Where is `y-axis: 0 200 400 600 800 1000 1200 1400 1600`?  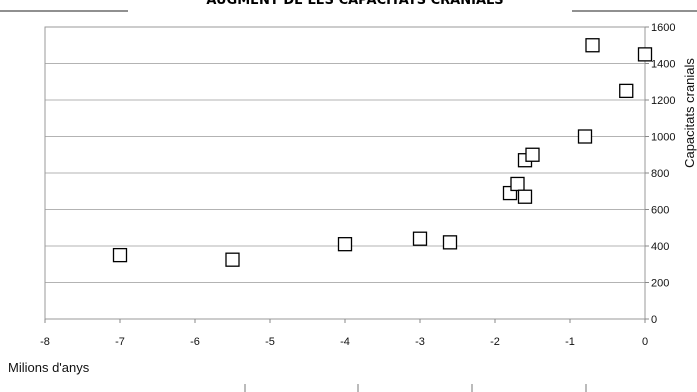
y-axis: 0 200 400 600 800 1000 1200 1400 1600 is located at coordinates (660, 174).